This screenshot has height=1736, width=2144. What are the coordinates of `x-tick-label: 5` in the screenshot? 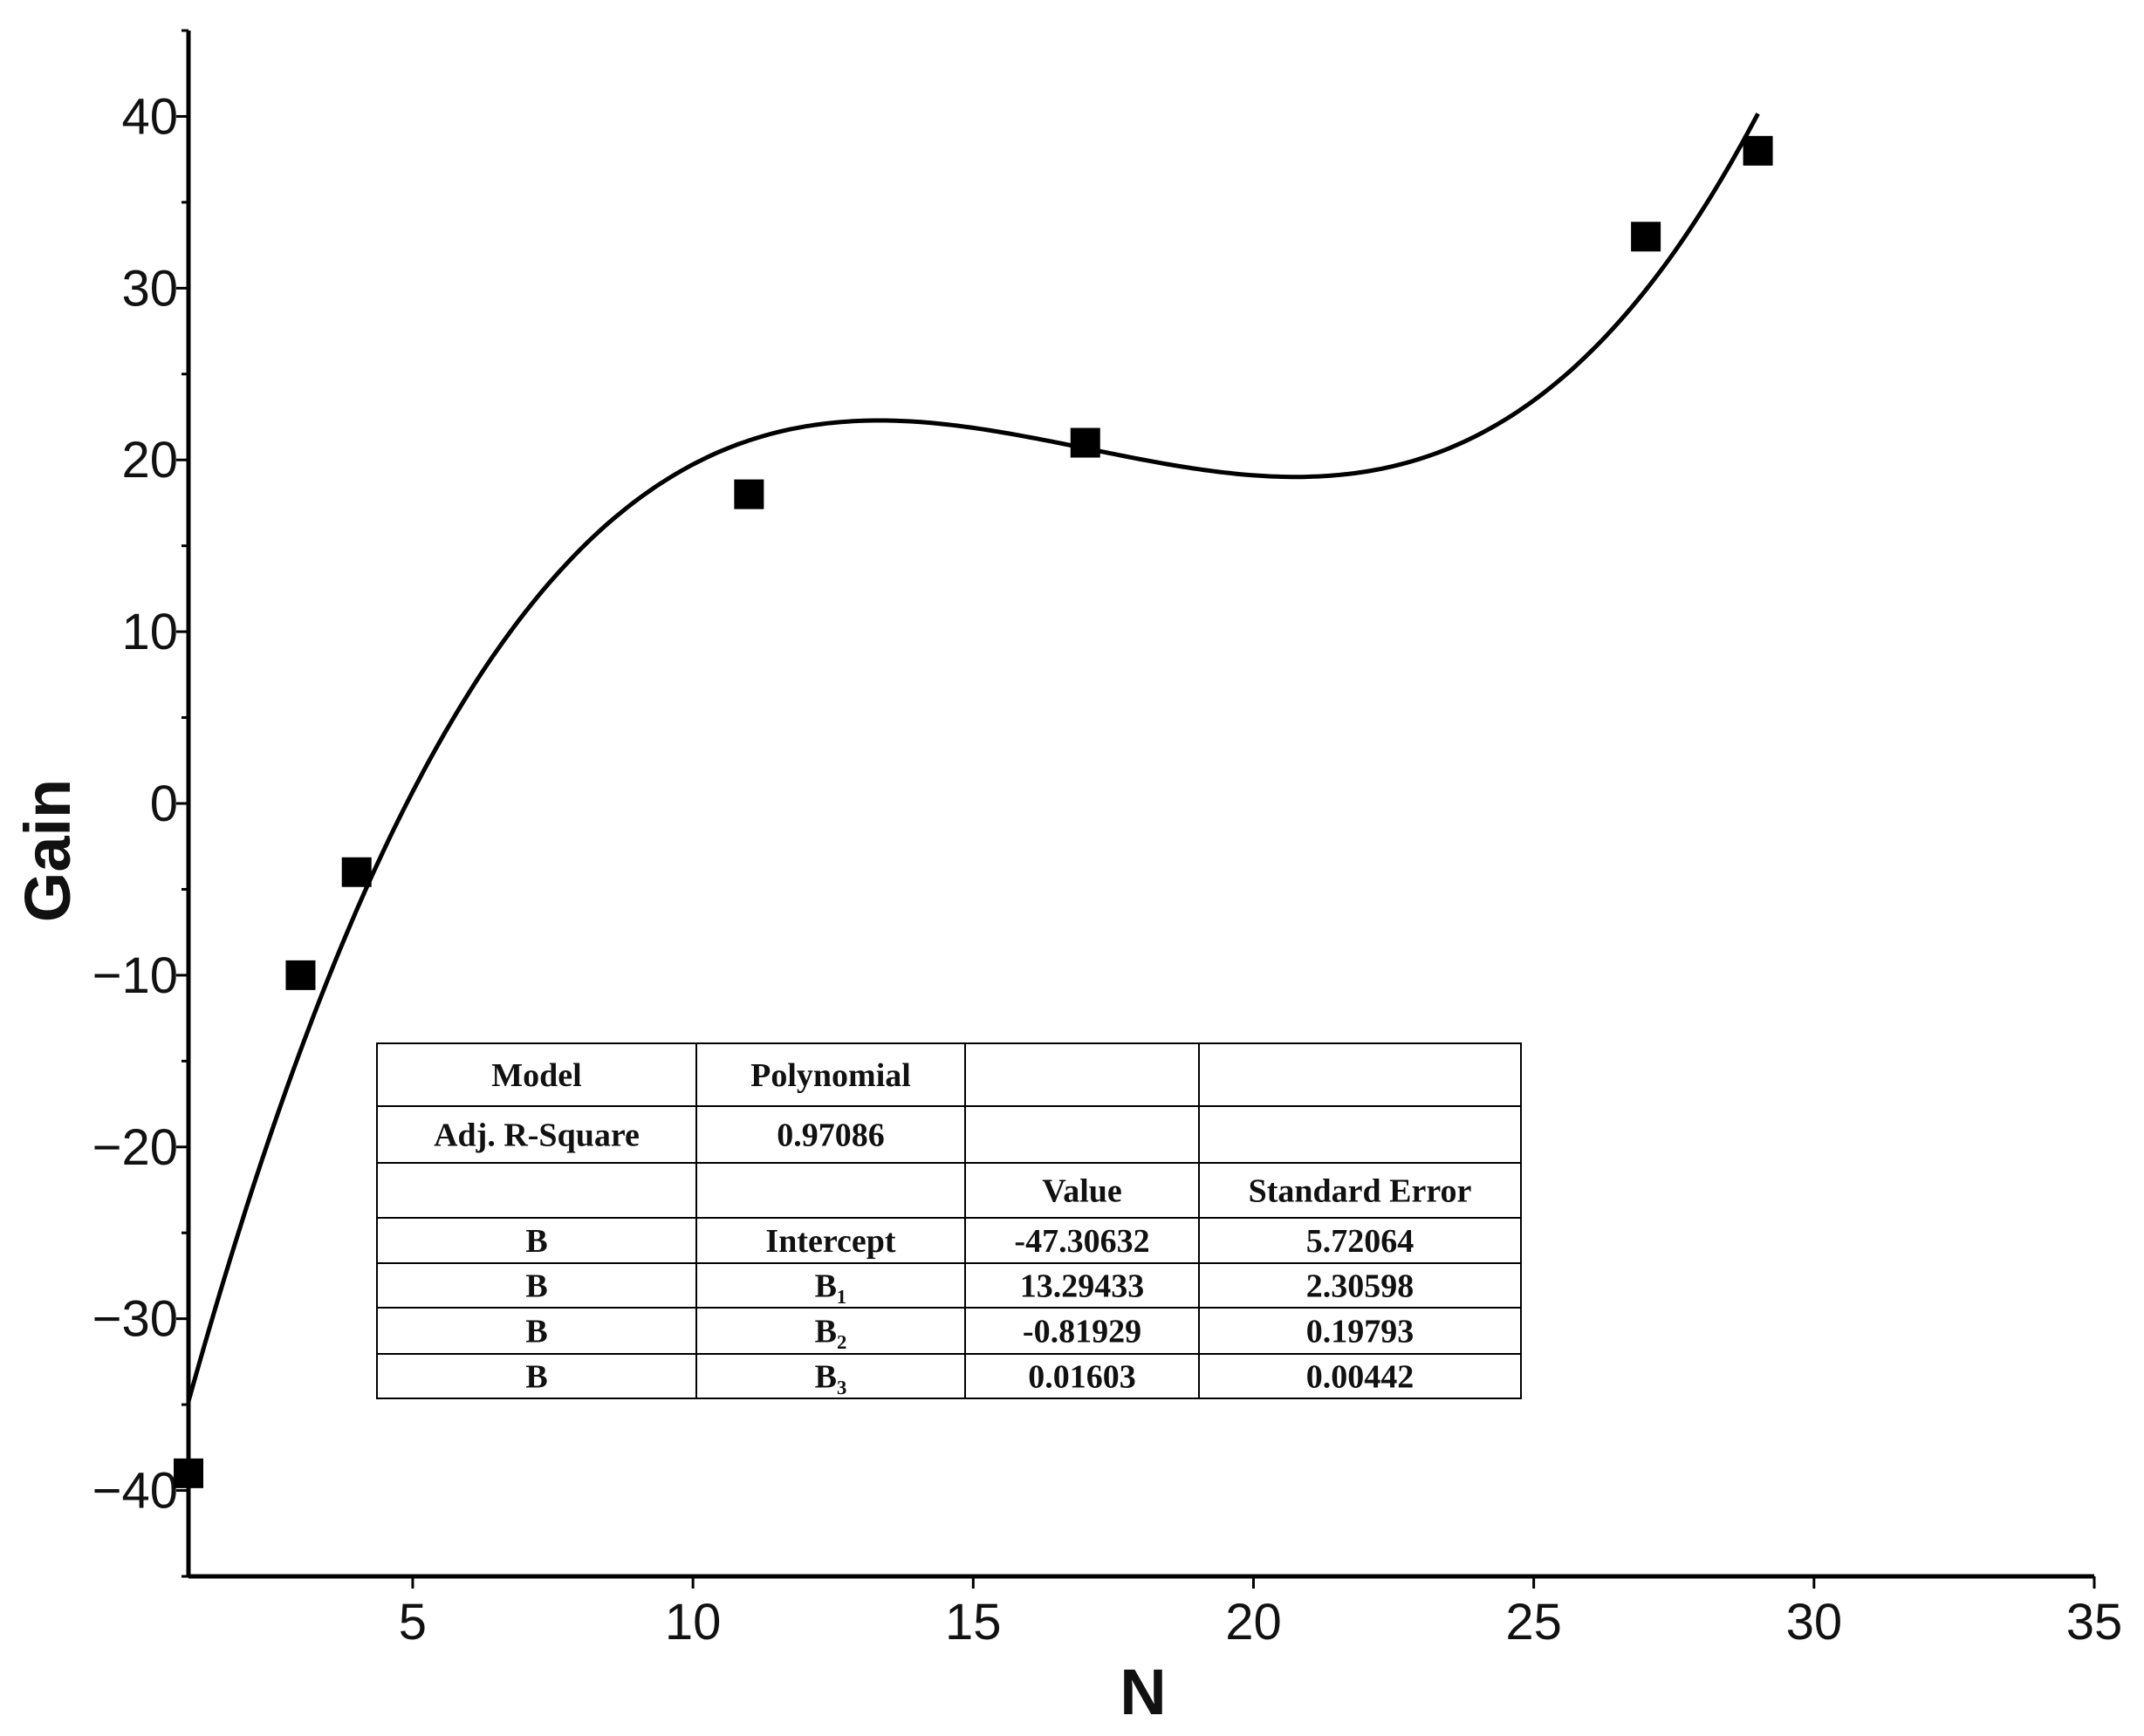 It's located at (413, 1622).